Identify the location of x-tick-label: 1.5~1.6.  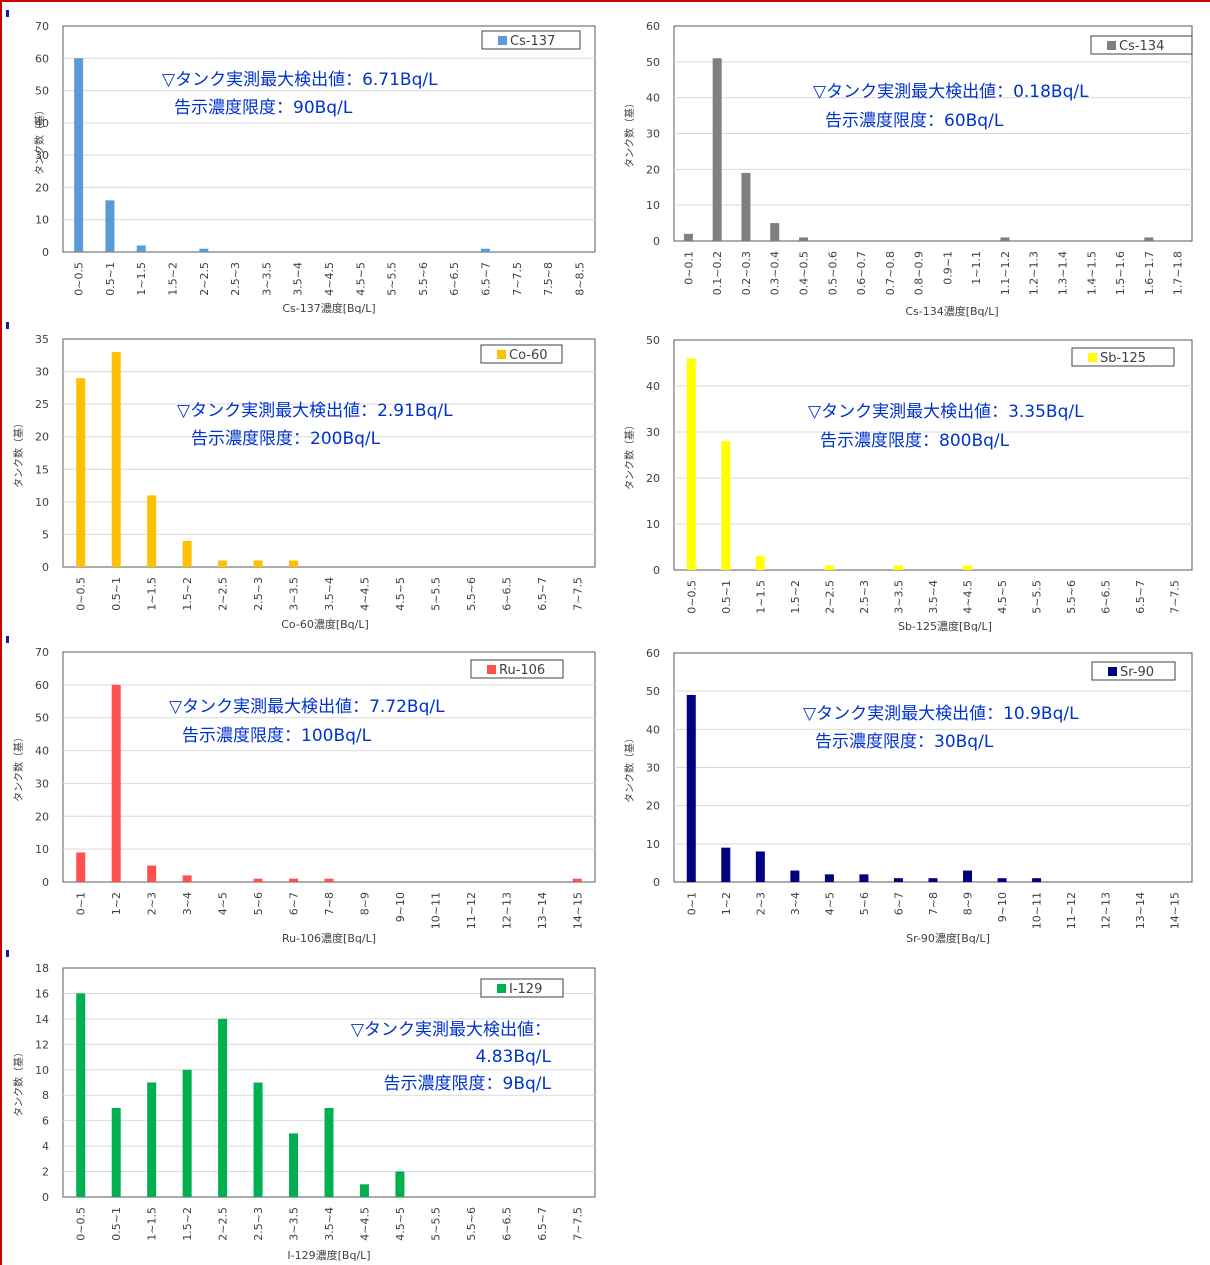
(1120, 273).